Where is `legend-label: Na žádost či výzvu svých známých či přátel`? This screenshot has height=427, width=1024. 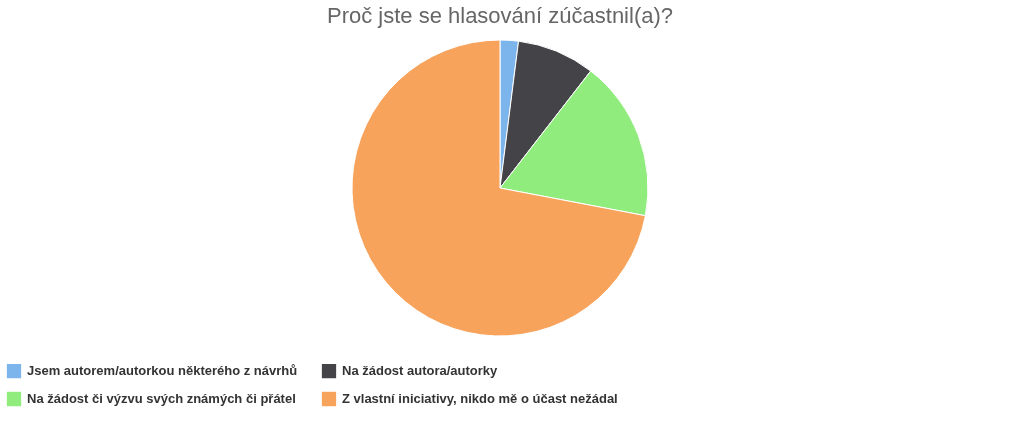 legend-label: Na žádost či výzvu svých známých či přátel is located at coordinates (161, 398).